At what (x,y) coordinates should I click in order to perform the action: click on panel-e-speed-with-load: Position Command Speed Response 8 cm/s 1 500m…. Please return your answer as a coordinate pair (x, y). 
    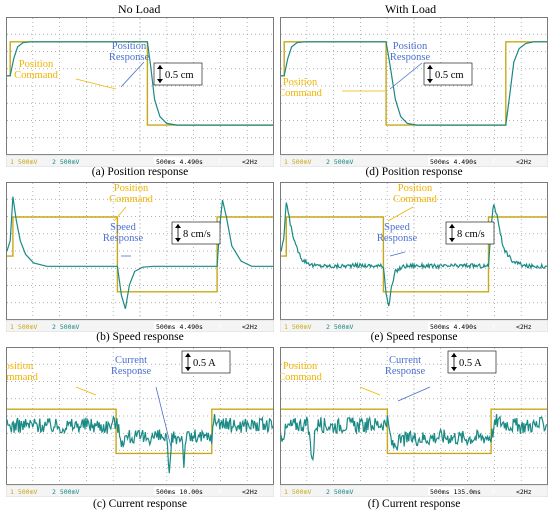
    Looking at the image, I should click on (414, 257).